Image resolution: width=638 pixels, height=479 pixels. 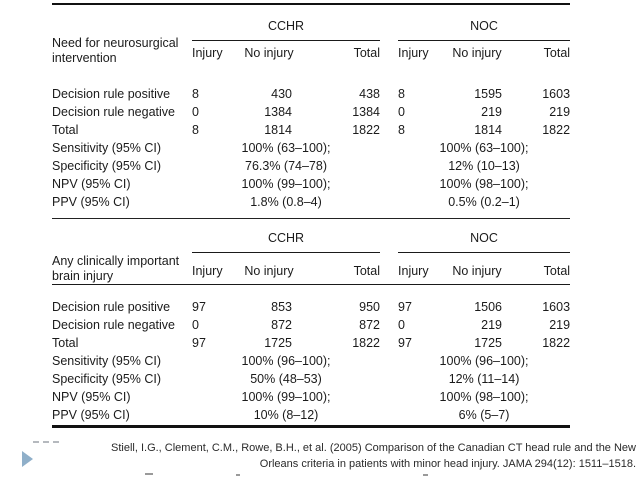 What do you see at coordinates (286, 414) in the screenshot?
I see `stat-value: 10% (8–12)` at bounding box center [286, 414].